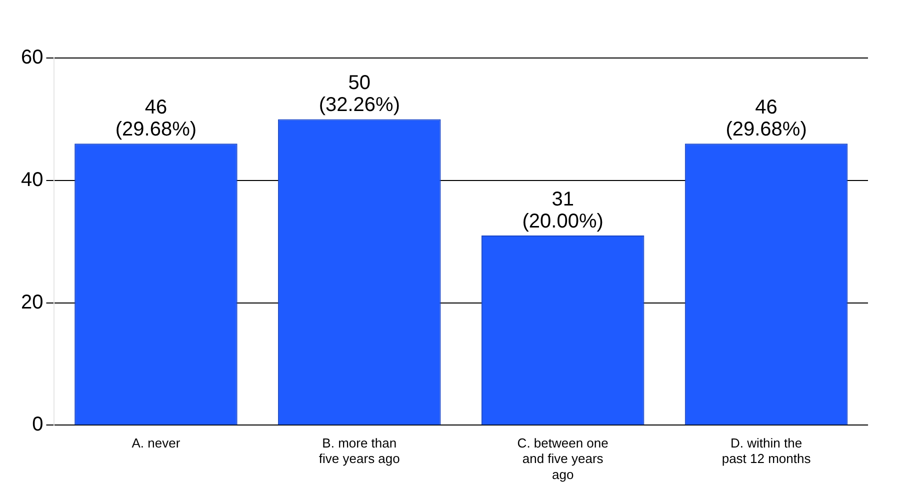  What do you see at coordinates (32, 302) in the screenshot?
I see `y-tick-label: 20` at bounding box center [32, 302].